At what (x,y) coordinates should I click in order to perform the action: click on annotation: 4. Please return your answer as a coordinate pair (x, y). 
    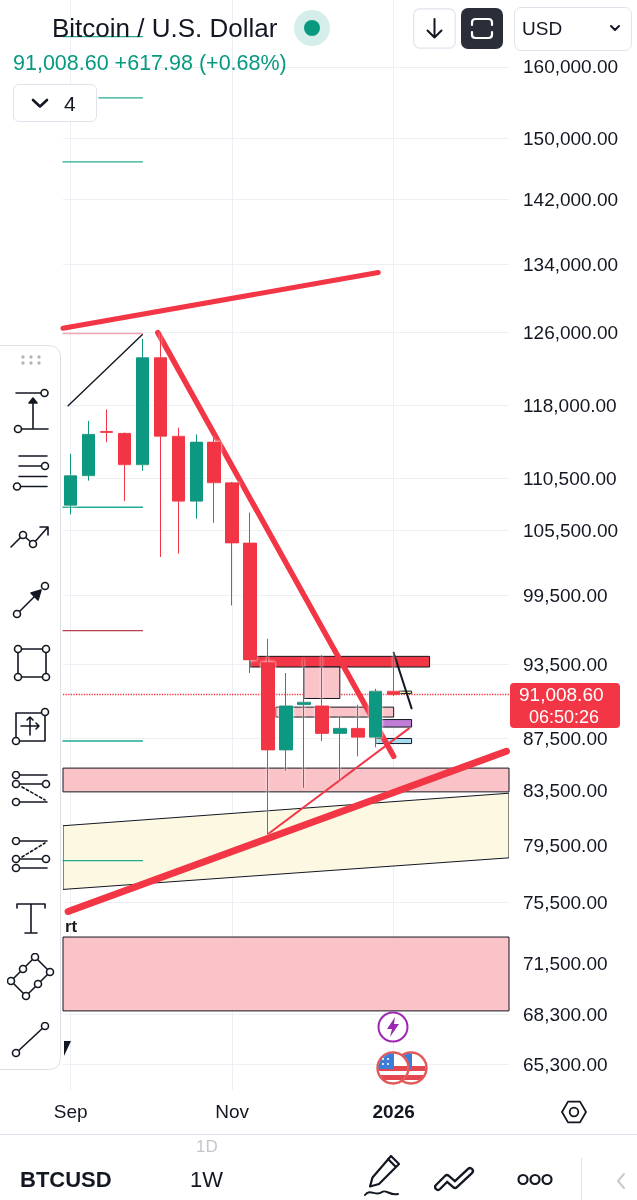
    Looking at the image, I should click on (70, 103).